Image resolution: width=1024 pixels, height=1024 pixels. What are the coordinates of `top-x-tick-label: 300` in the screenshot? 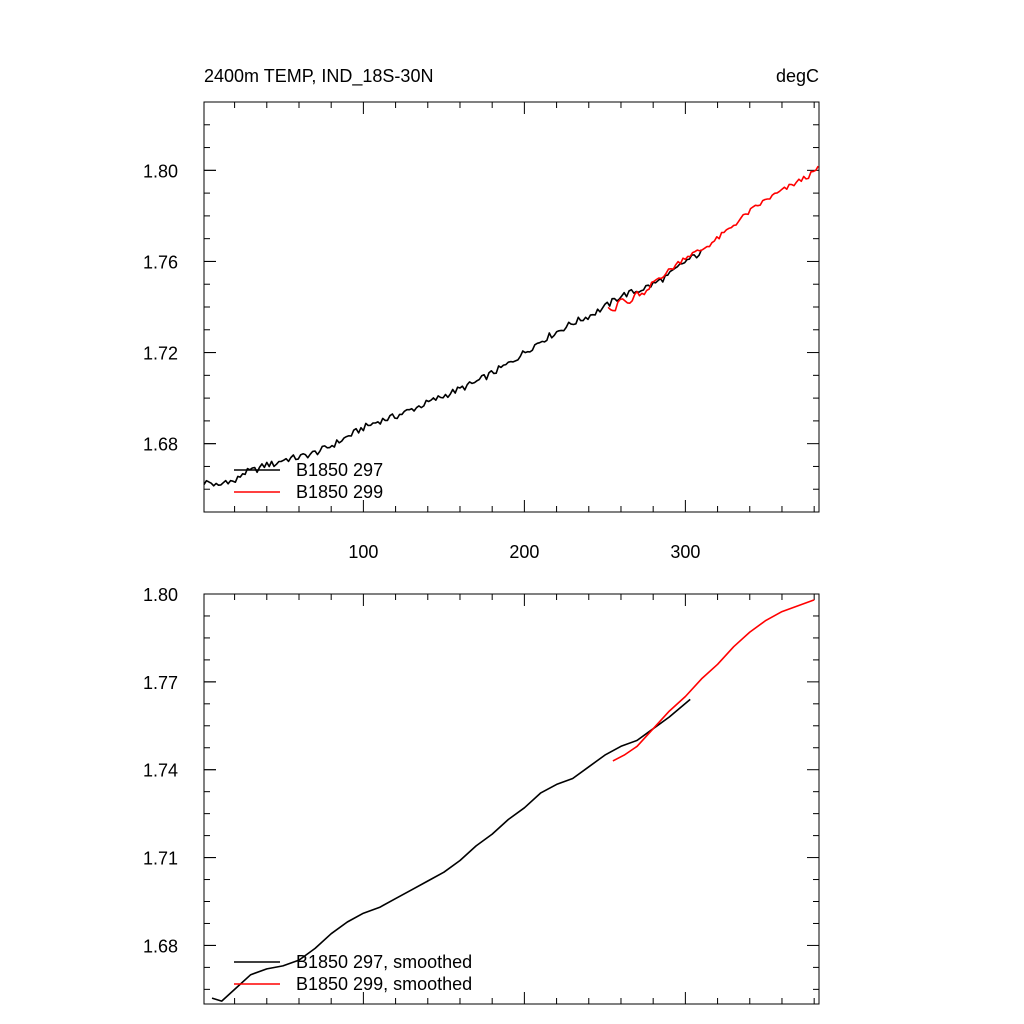 It's located at (685, 552).